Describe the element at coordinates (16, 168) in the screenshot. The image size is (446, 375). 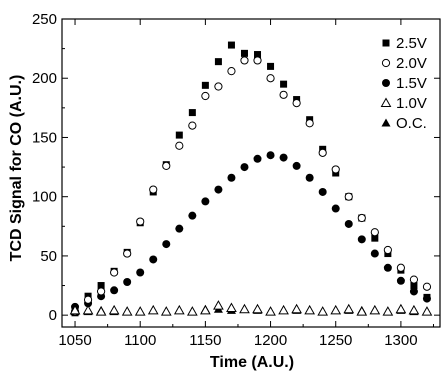
I see `y-axis-title: TCD Signal for CO (A.U.)` at that location.